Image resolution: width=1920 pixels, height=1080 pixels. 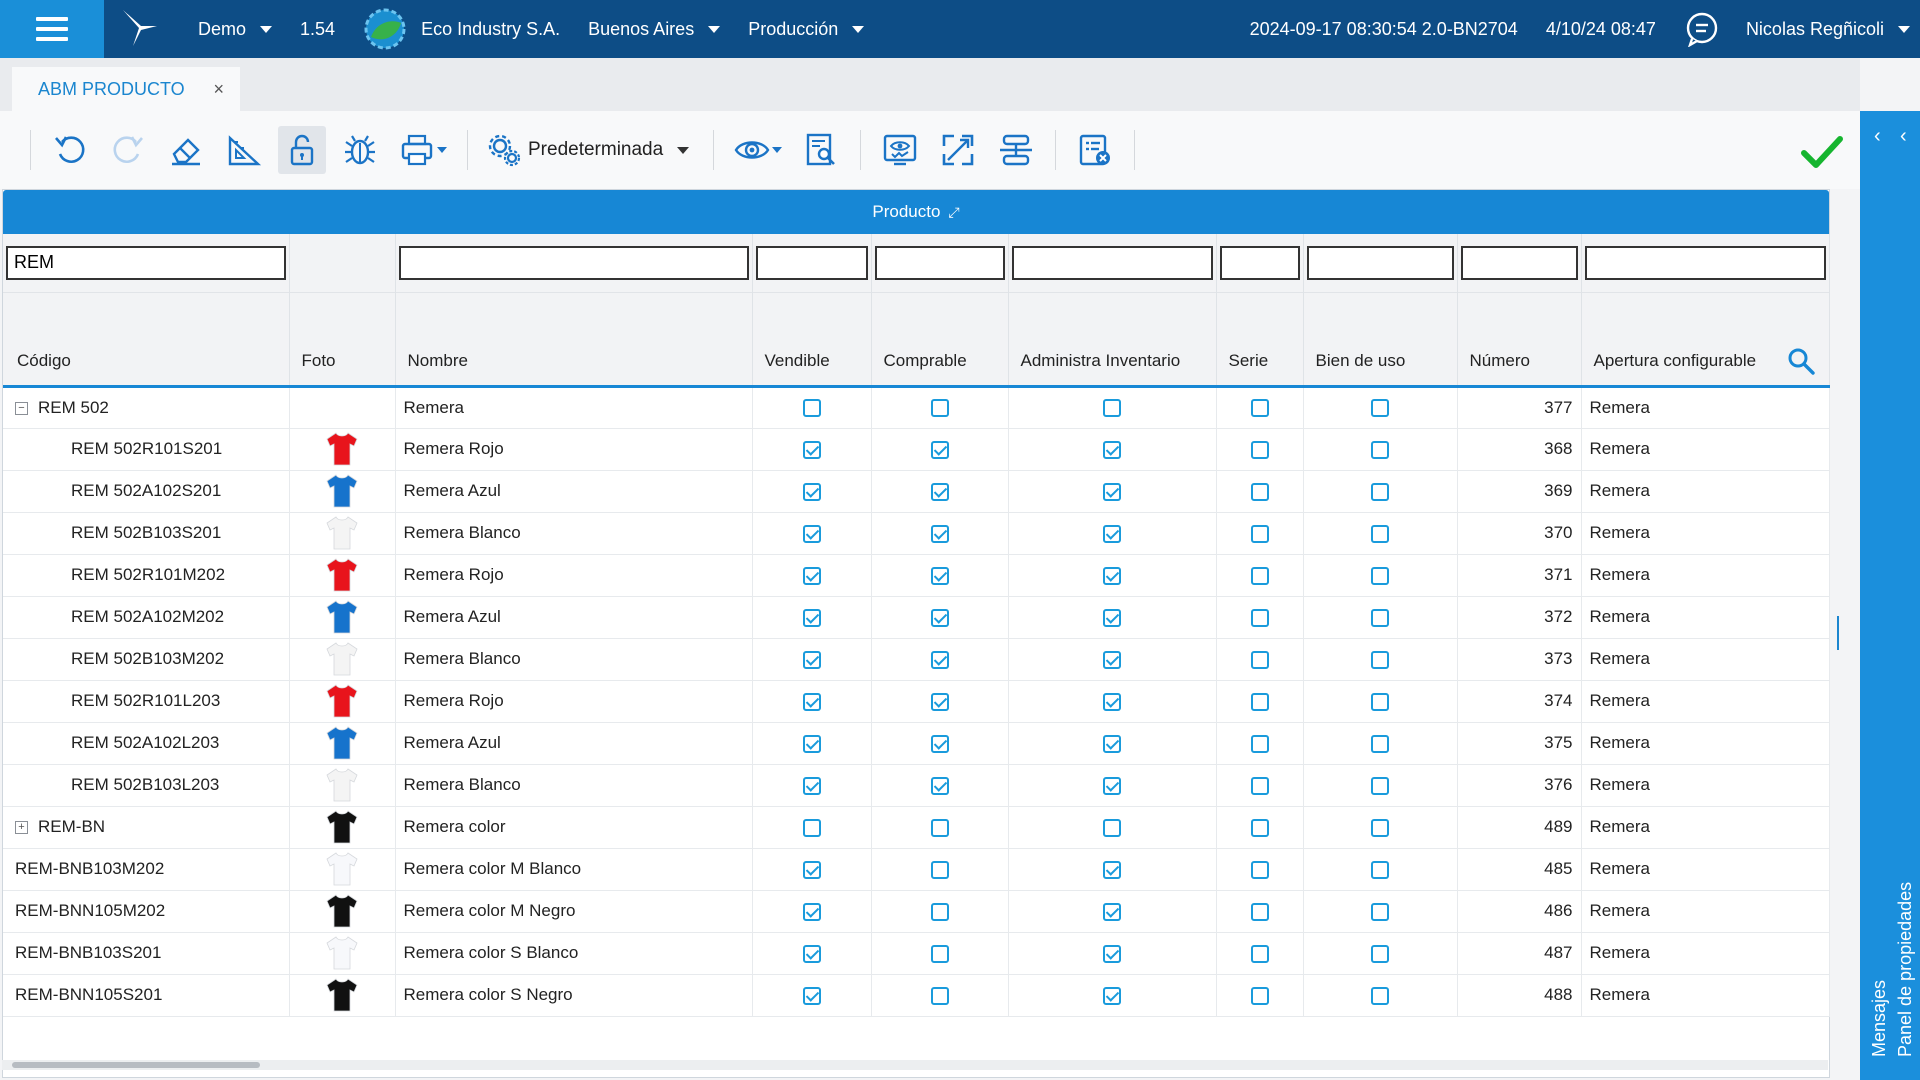 I want to click on scrollbar-thumb, so click(x=136, y=1065).